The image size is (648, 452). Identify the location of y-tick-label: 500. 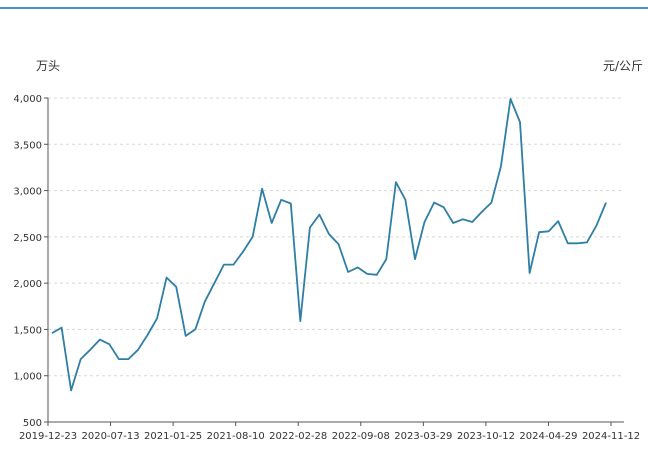
(32, 423).